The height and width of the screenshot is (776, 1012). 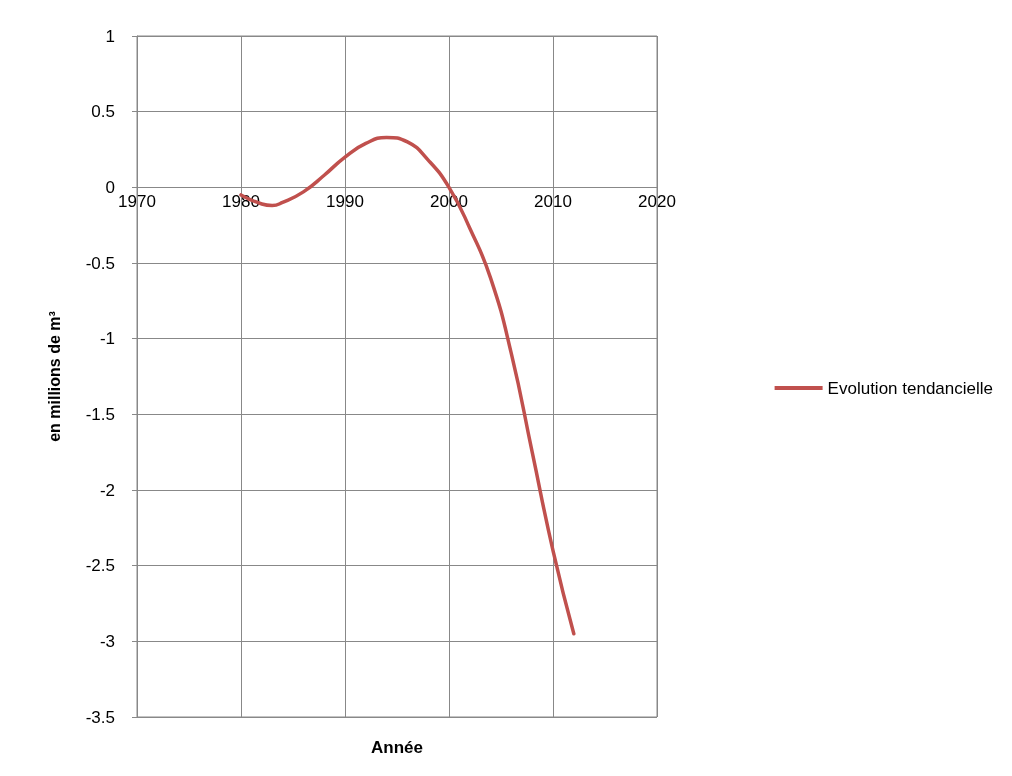 I want to click on y-tick-label: 0, so click(x=110, y=187).